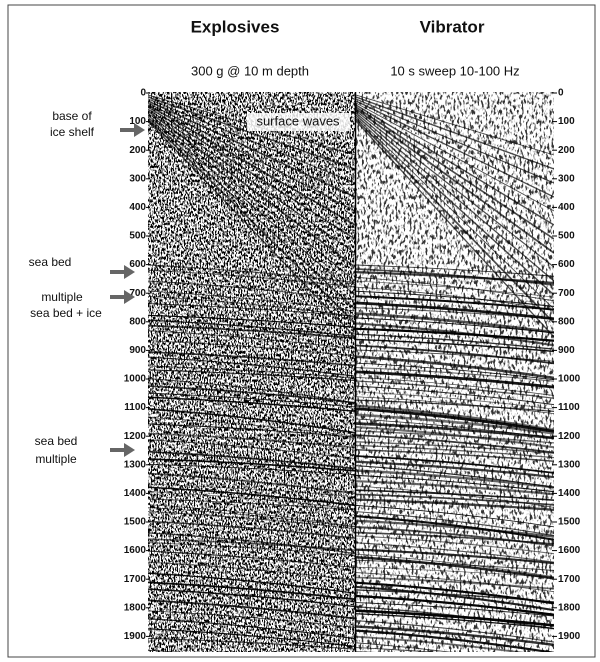 This screenshot has width=600, height=662. I want to click on right-tick-label: 800, so click(566, 321).